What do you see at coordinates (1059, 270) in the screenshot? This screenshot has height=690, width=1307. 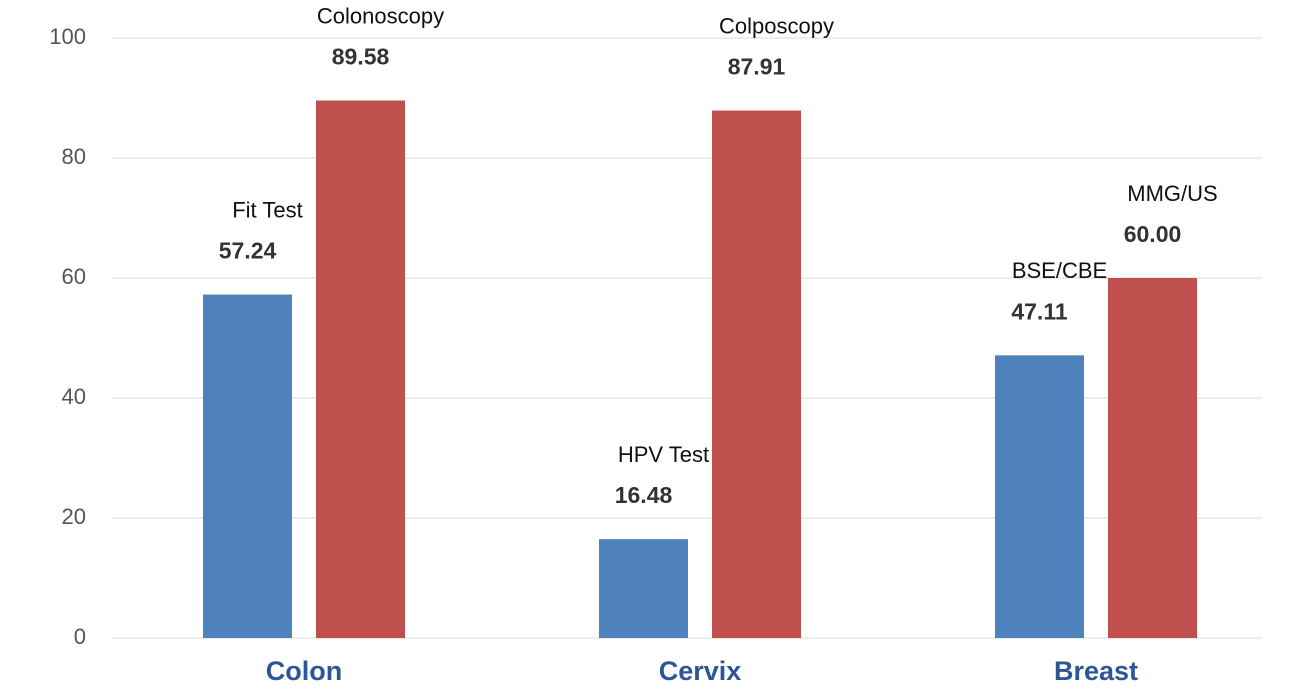 I see `bar-label: BSE/CBE` at bounding box center [1059, 270].